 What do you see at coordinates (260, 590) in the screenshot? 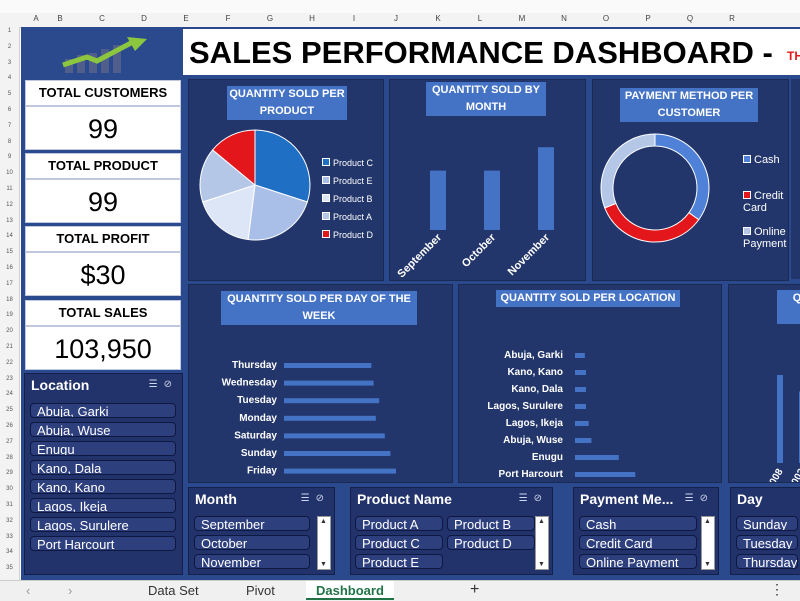
I see `tab-pivot: Pivot` at bounding box center [260, 590].